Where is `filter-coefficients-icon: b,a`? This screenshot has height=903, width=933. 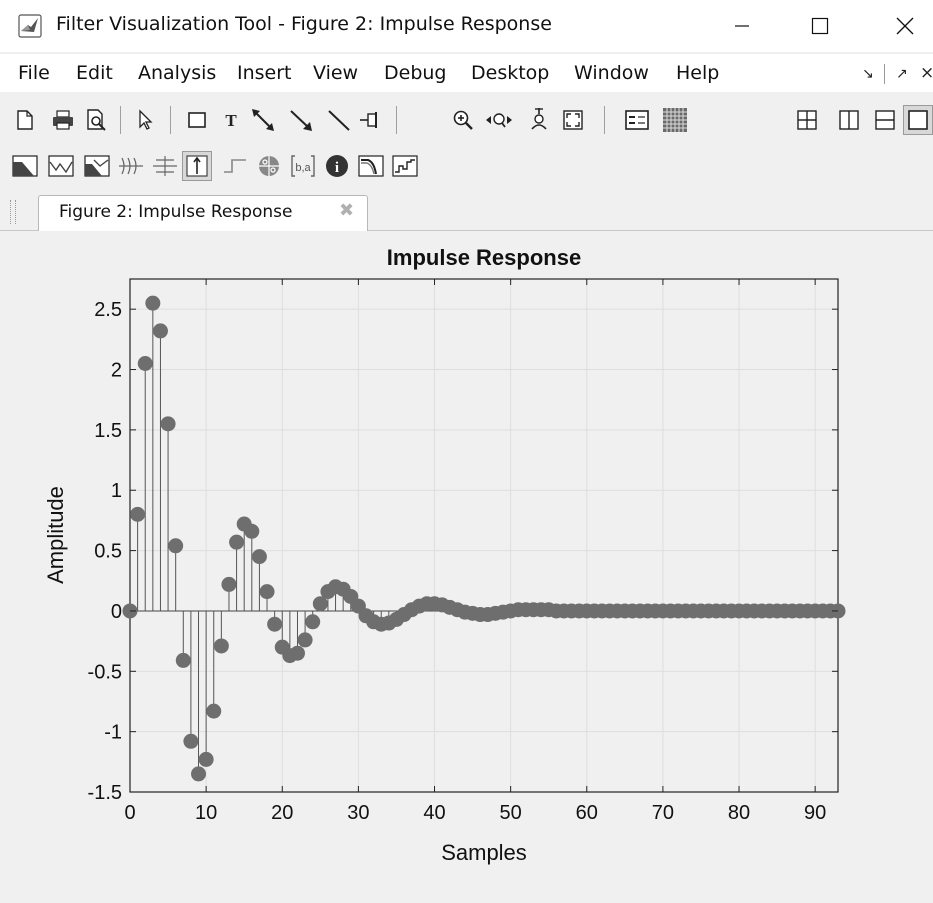
filter-coefficients-icon: b,a is located at coordinates (303, 166).